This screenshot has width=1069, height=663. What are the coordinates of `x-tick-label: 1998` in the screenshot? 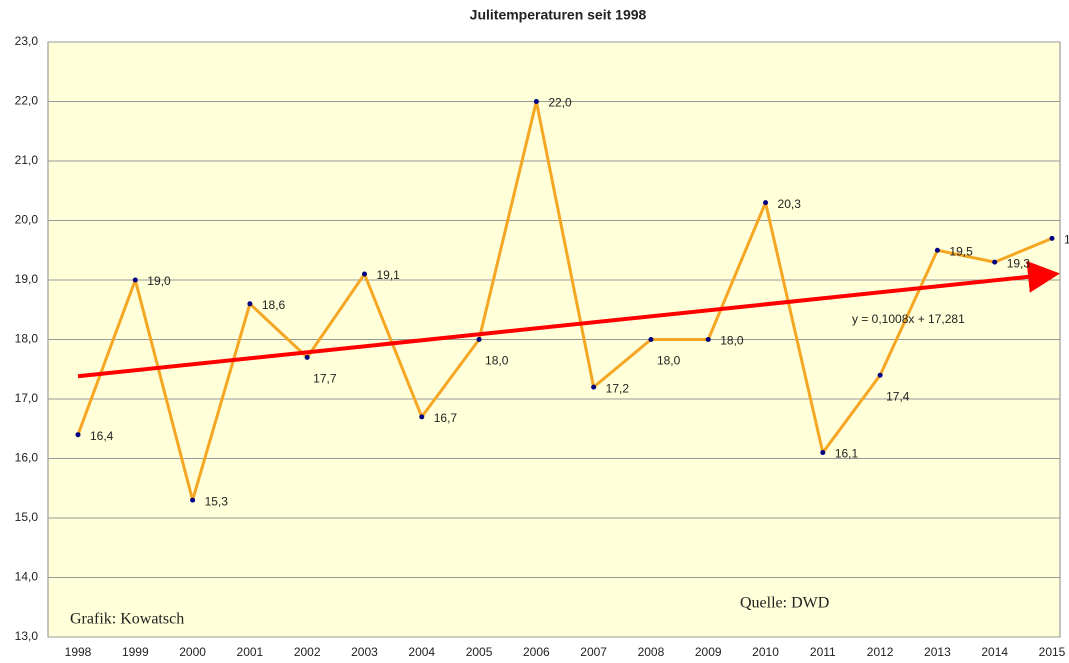 It's located at (78, 652).